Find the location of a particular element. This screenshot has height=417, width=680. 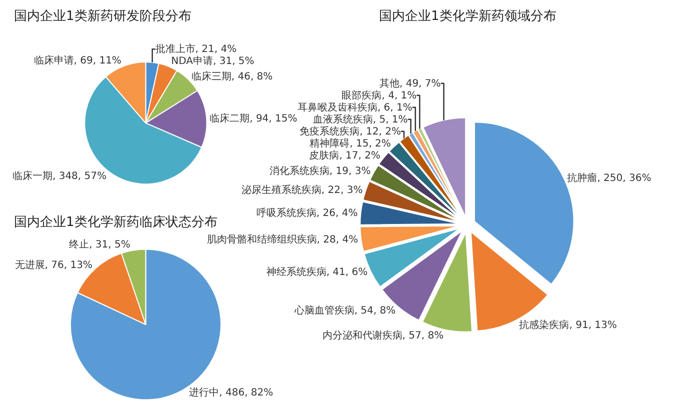

chart-title: 国内企业1类新药研发阶段分布 is located at coordinates (103, 16).